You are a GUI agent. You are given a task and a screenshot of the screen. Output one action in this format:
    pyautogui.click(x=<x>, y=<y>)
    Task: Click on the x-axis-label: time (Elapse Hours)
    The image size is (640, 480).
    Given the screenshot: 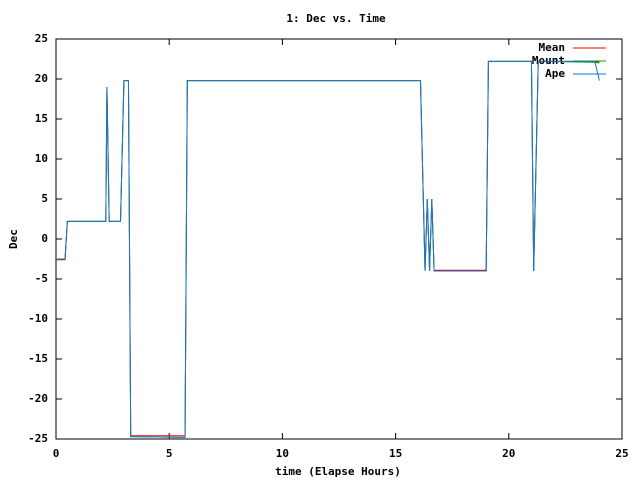 What is the action you would take?
    pyautogui.click(x=338, y=471)
    